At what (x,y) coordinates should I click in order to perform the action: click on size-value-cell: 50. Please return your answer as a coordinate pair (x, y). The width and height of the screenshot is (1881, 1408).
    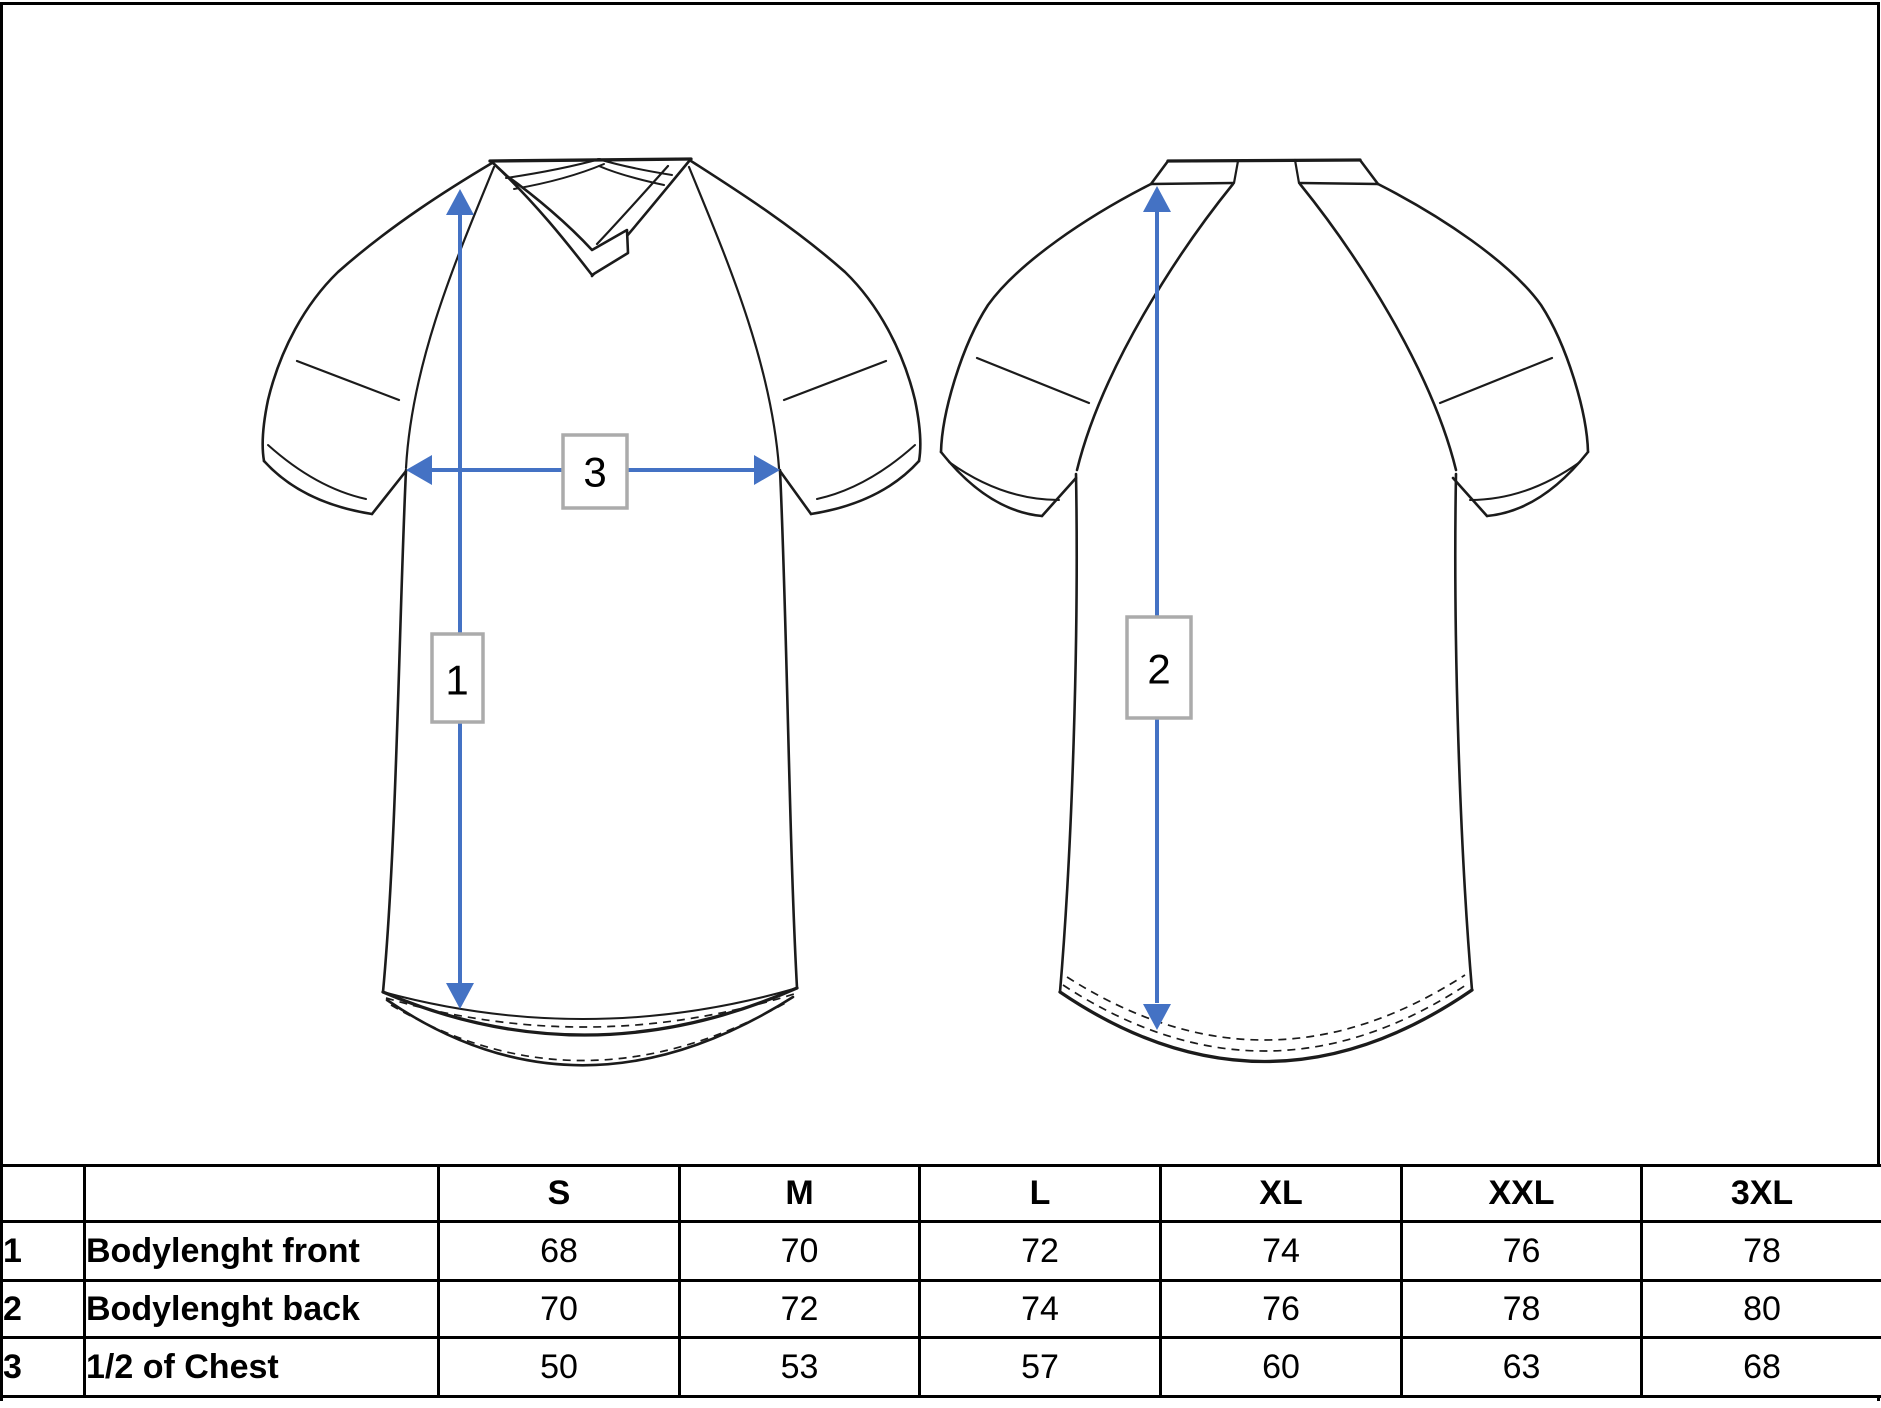
    Looking at the image, I should click on (559, 1367).